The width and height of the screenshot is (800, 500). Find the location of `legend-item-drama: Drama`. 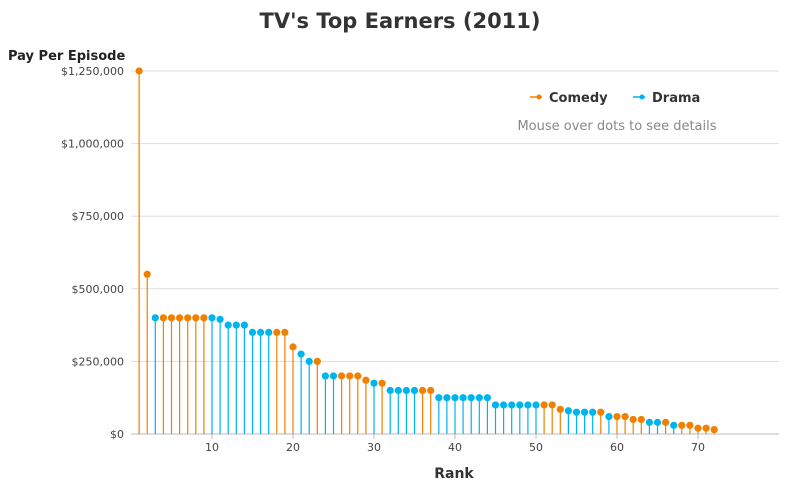

legend-item-drama: Drama is located at coordinates (666, 98).